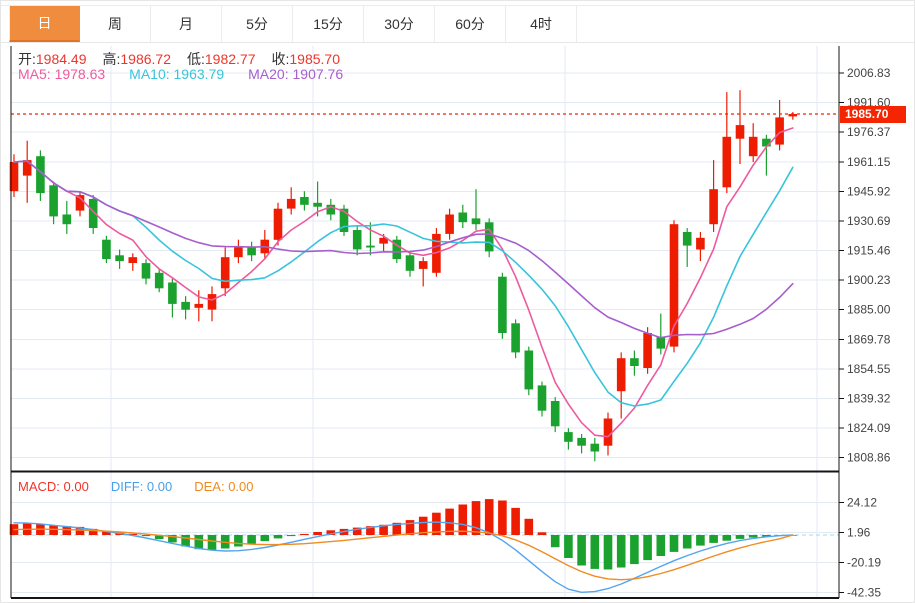 The width and height of the screenshot is (915, 603). Describe the element at coordinates (541, 24) in the screenshot. I see `tab-4时: 4时` at that location.